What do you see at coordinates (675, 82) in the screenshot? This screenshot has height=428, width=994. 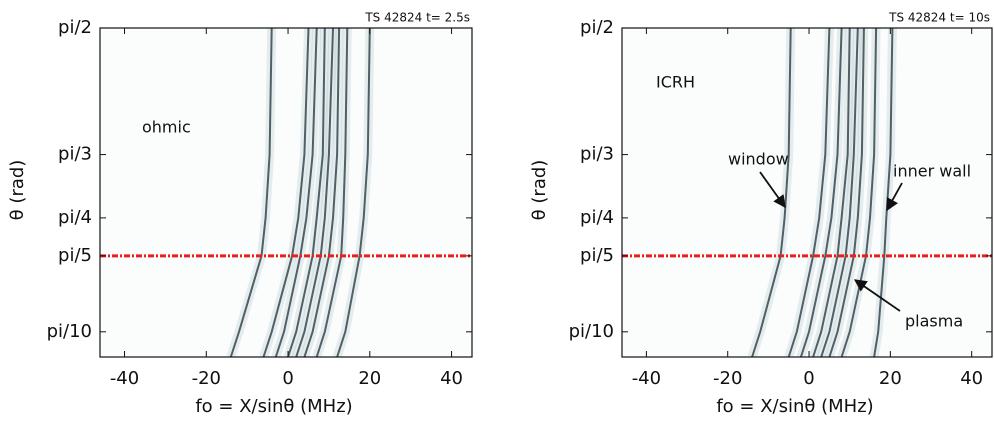 I see `annotation: ICRH` at bounding box center [675, 82].